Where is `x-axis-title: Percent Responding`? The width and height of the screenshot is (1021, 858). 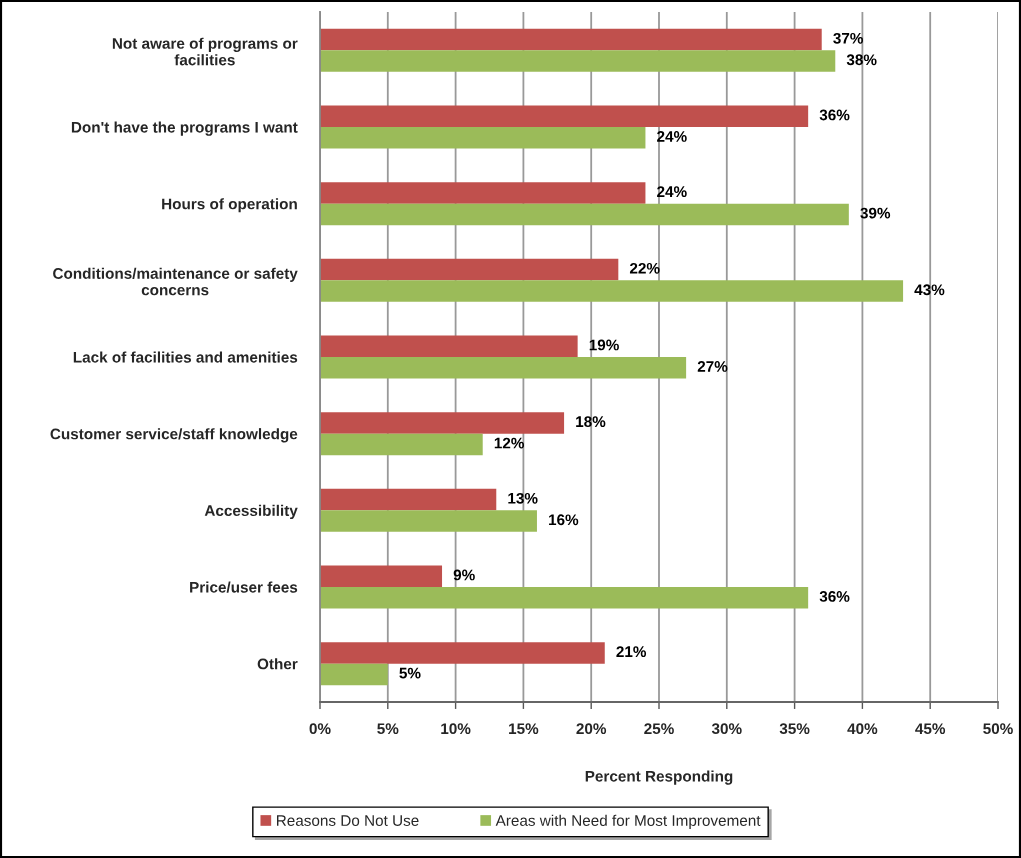 x-axis-title: Percent Responding is located at coordinates (659, 777).